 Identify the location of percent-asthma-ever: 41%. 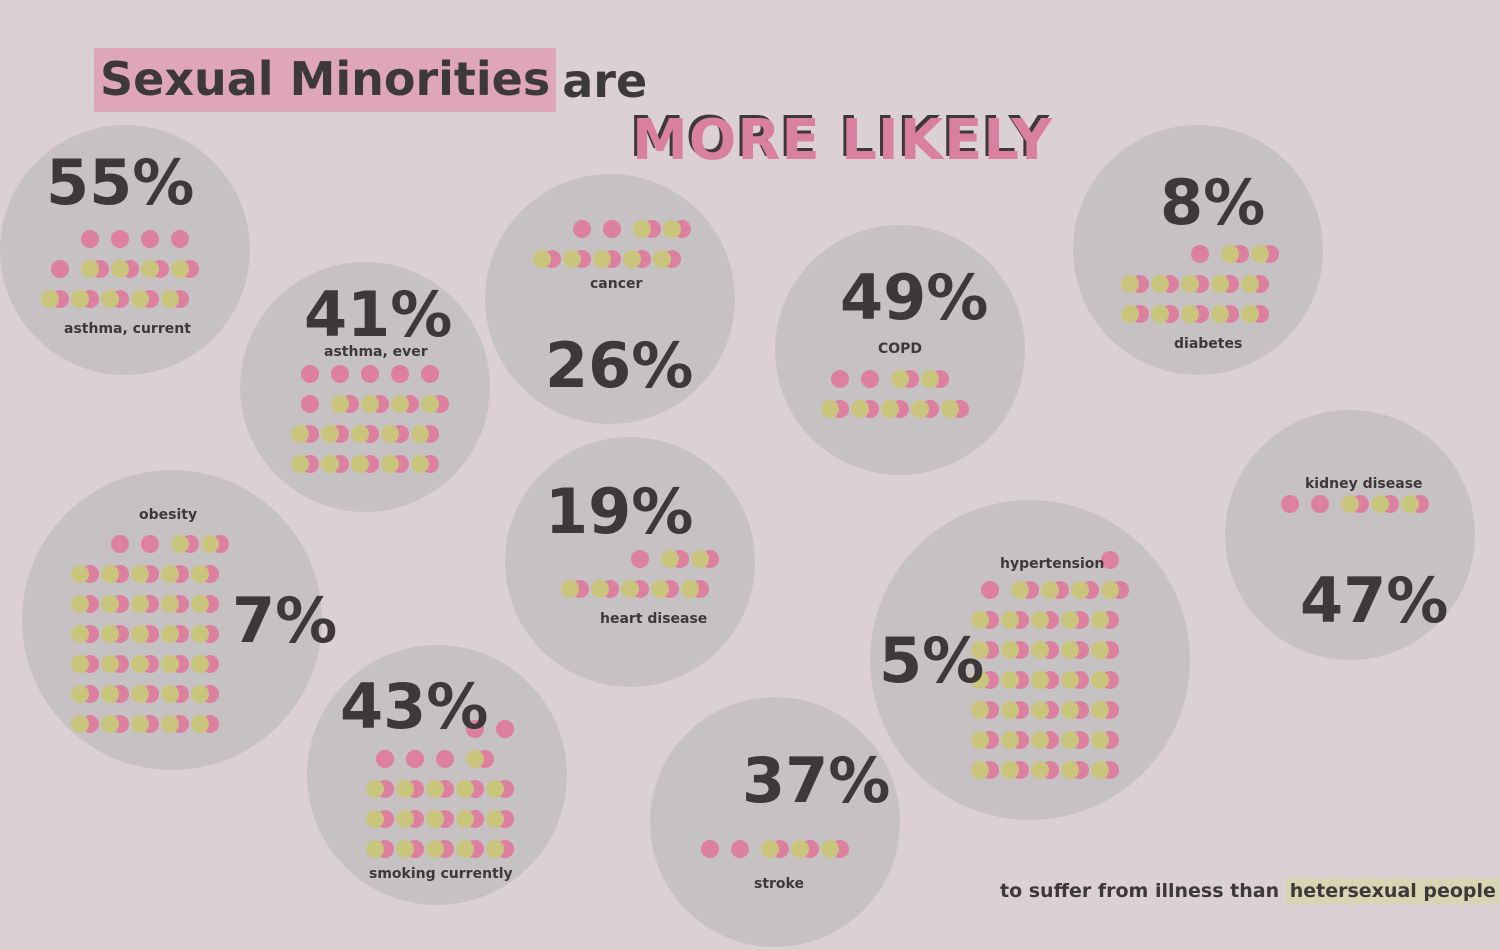
(378, 314).